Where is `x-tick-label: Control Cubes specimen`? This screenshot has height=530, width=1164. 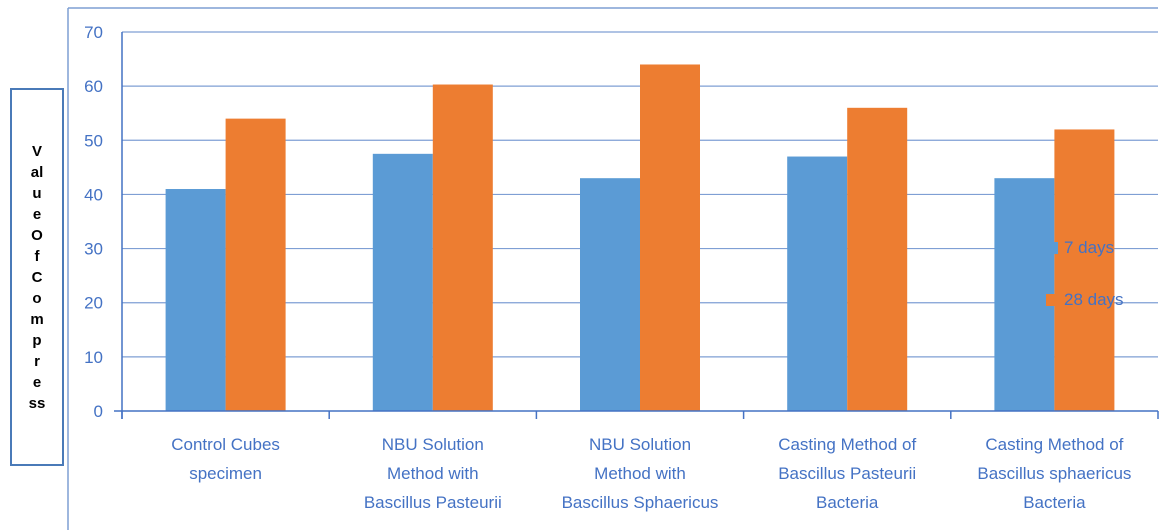
x-tick-label: Control Cubes specimen is located at coordinates (225, 459).